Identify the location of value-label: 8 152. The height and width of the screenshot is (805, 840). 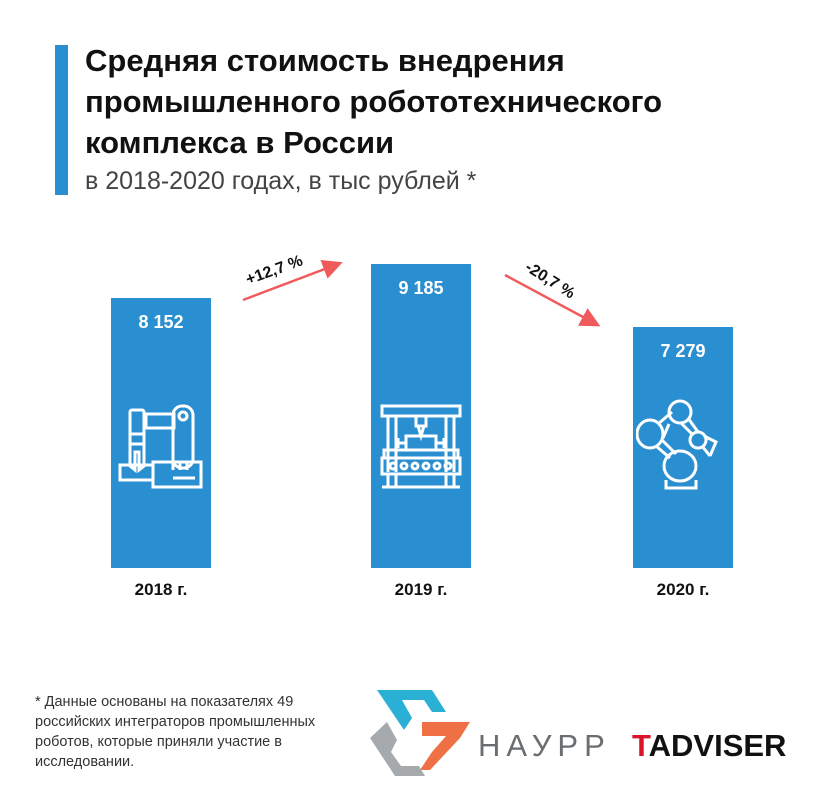
(161, 322).